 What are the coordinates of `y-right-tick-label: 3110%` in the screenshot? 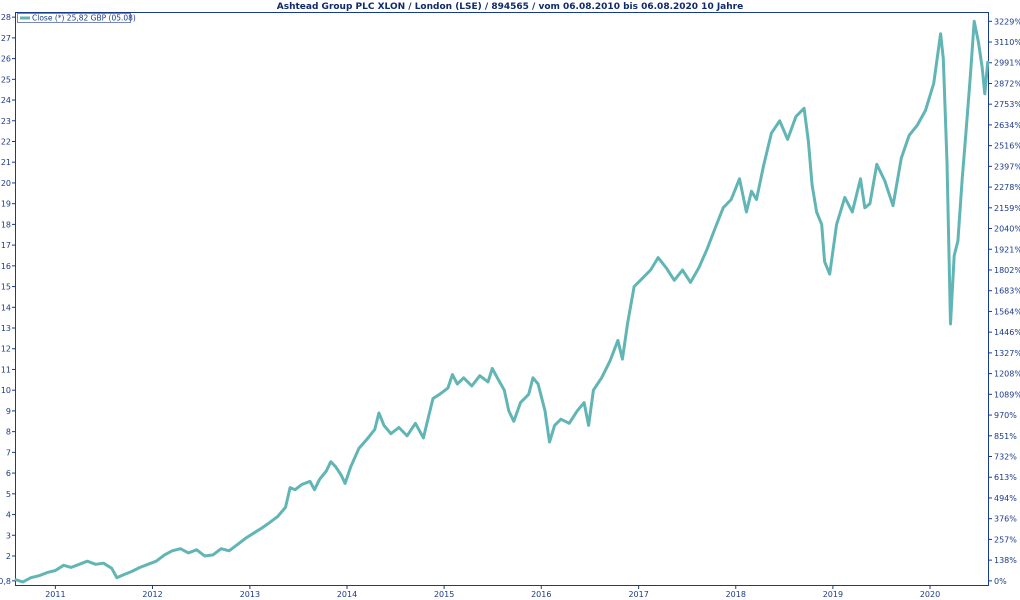 It's located at (1007, 42).